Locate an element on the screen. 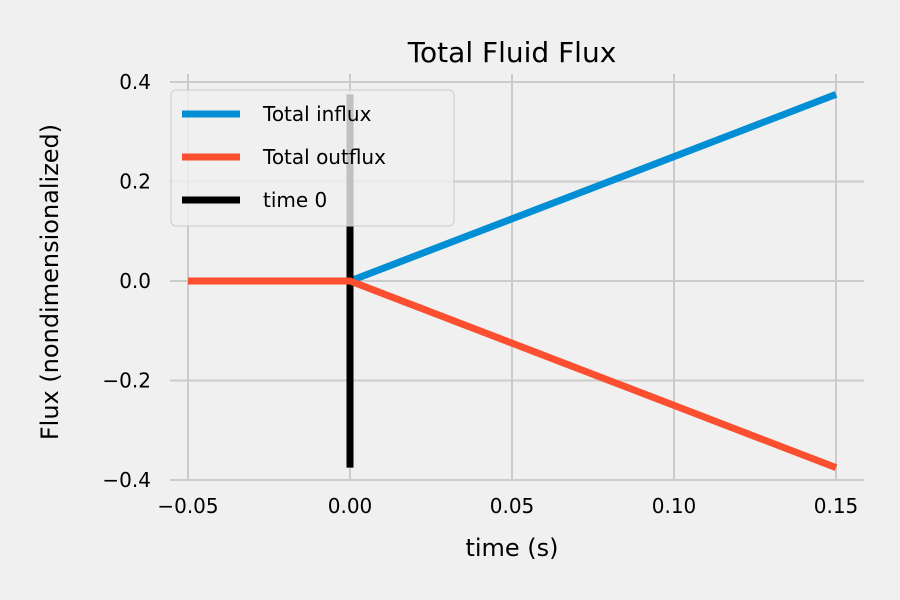  x-tick-label: 0.05 is located at coordinates (512, 506).